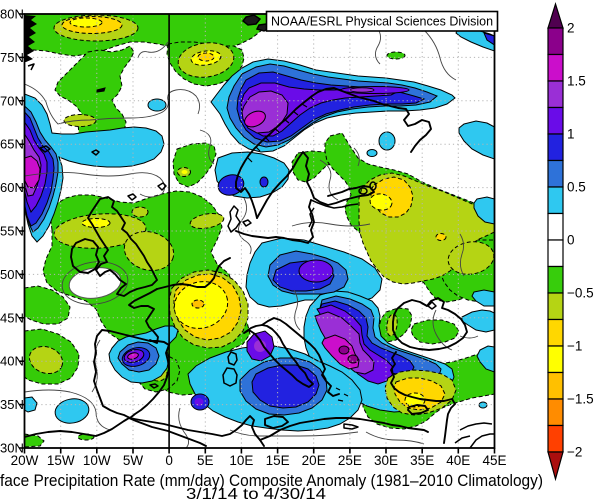 This screenshot has width=600, height=500. What do you see at coordinates (12, 274) in the screenshot?
I see `svg-text: 50N` at bounding box center [12, 274].